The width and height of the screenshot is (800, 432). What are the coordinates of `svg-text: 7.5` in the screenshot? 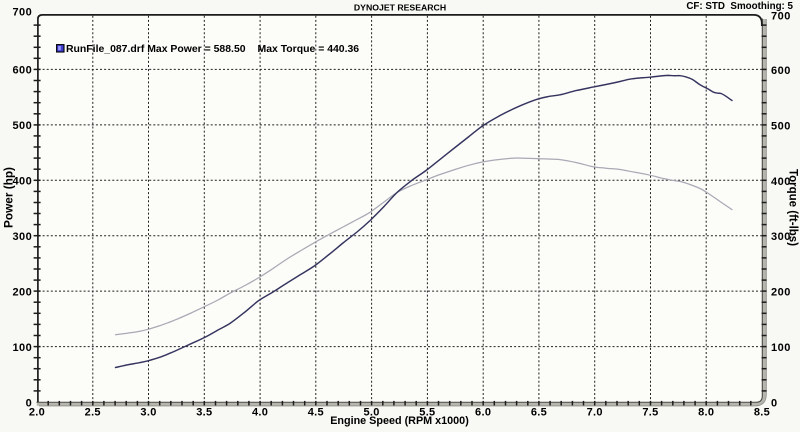 It's located at (650, 412).